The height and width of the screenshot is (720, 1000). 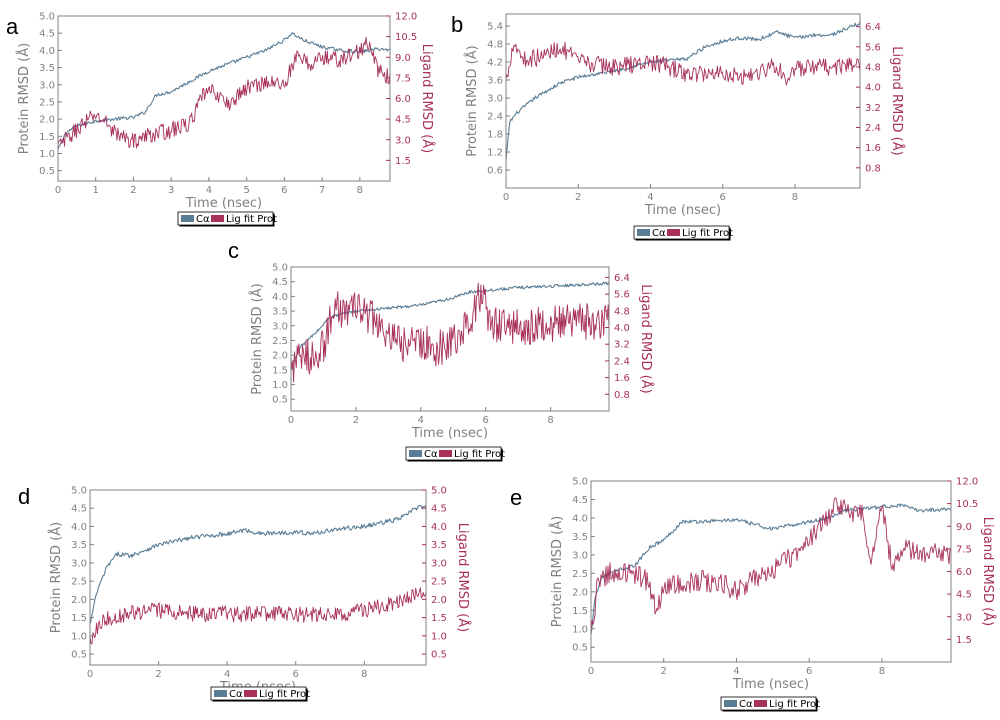 I want to click on y2-tick-label: 9.0, so click(x=964, y=527).